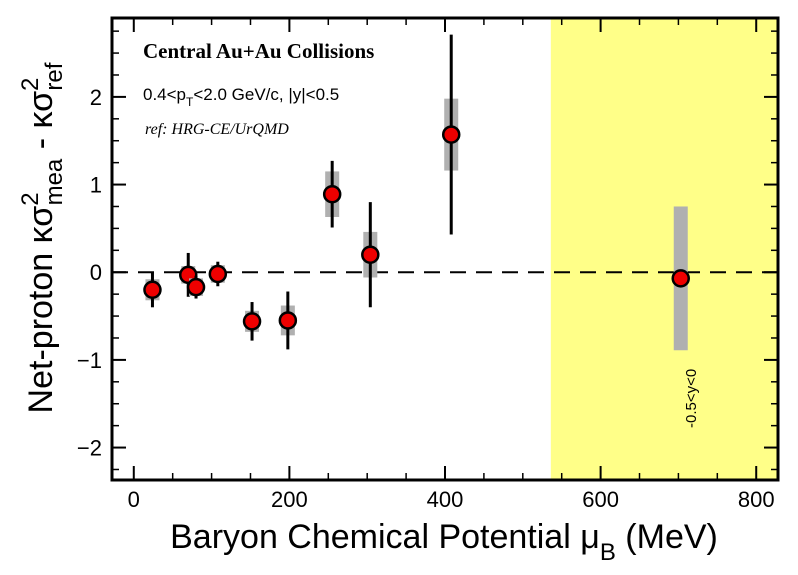 The image size is (798, 575). What do you see at coordinates (96, 272) in the screenshot?
I see `y-tick-label: 0` at bounding box center [96, 272].